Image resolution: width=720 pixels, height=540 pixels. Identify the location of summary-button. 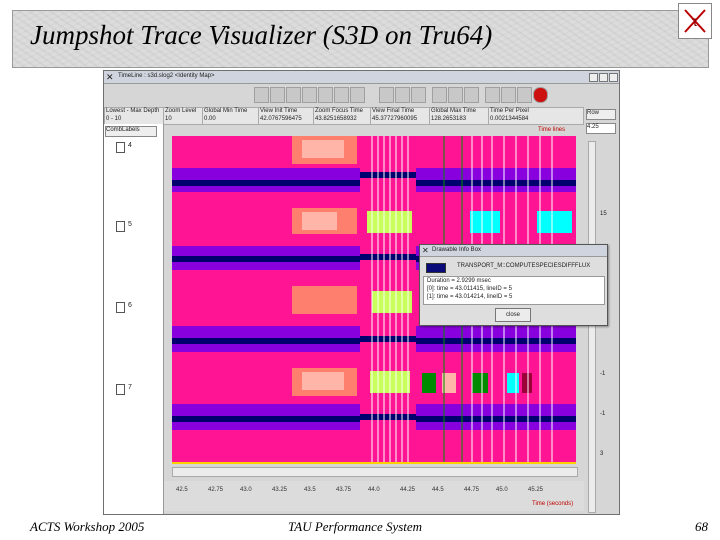
(492, 95).